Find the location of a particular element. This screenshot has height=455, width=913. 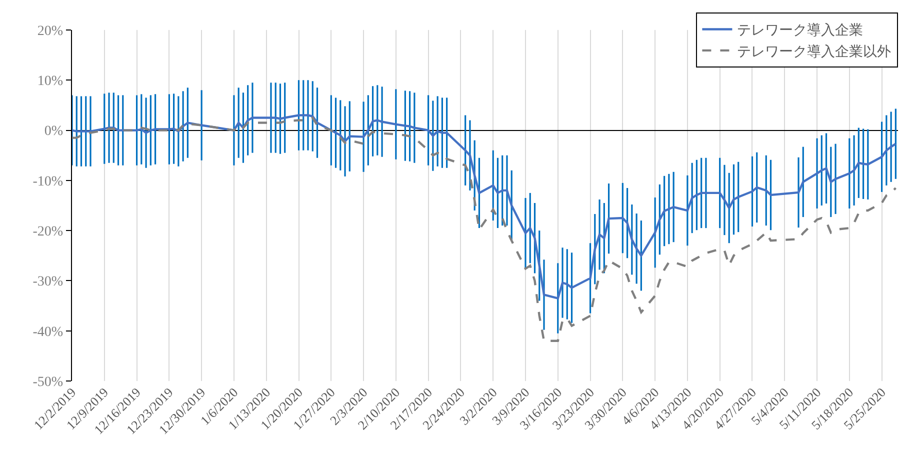

legend-label: テレワーク導入企業 is located at coordinates (800, 30).